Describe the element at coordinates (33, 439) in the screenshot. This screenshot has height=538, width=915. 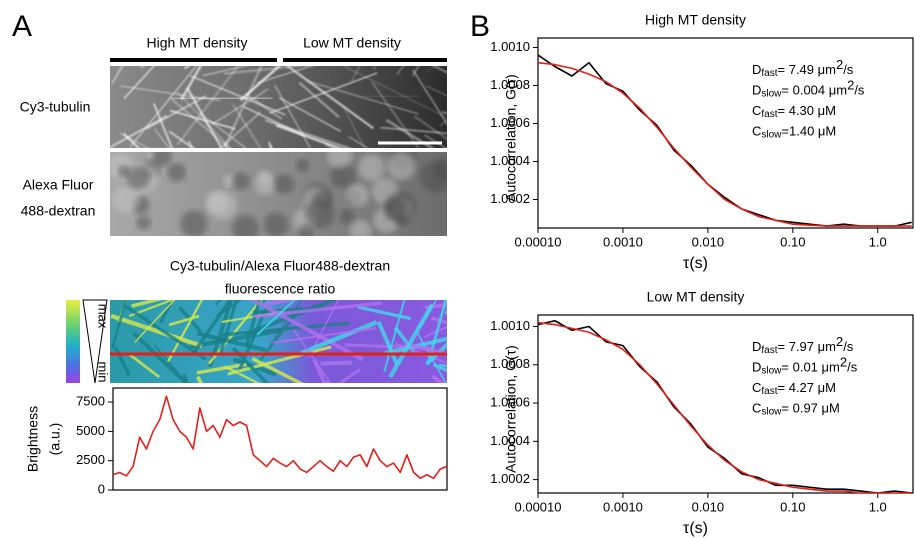
I see `y-axis-label: Brightness` at that location.